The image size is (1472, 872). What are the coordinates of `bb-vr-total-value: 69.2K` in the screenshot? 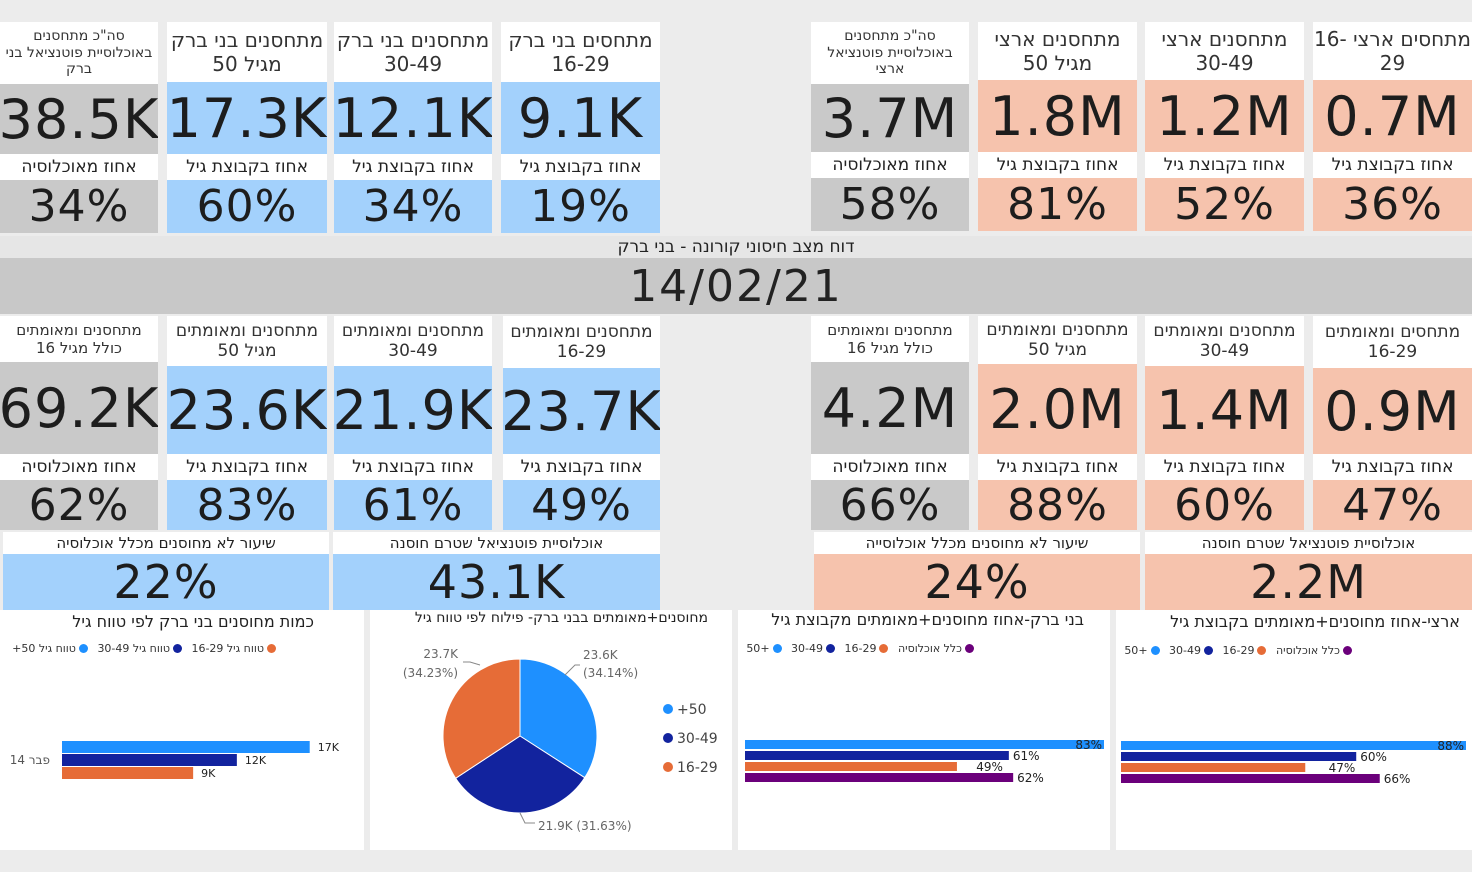 It's located at (79, 408).